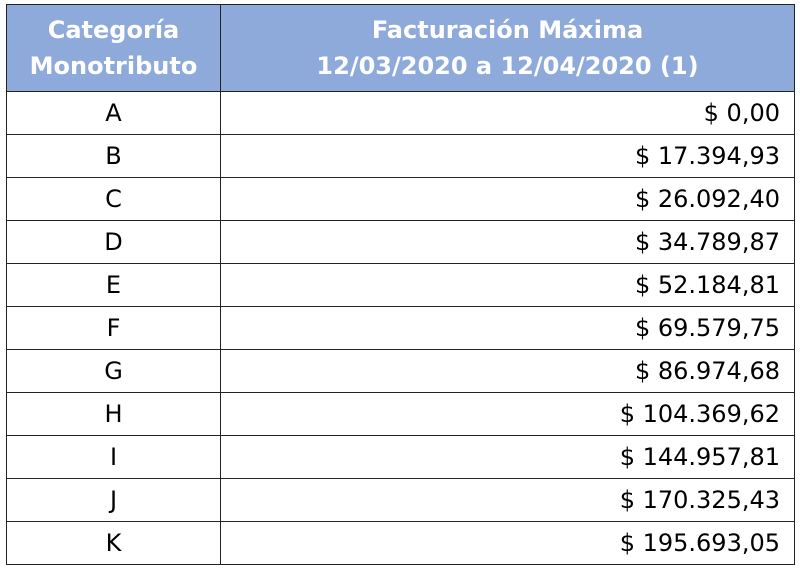  What do you see at coordinates (113, 457) in the screenshot?
I see `category-cell: I` at bounding box center [113, 457].